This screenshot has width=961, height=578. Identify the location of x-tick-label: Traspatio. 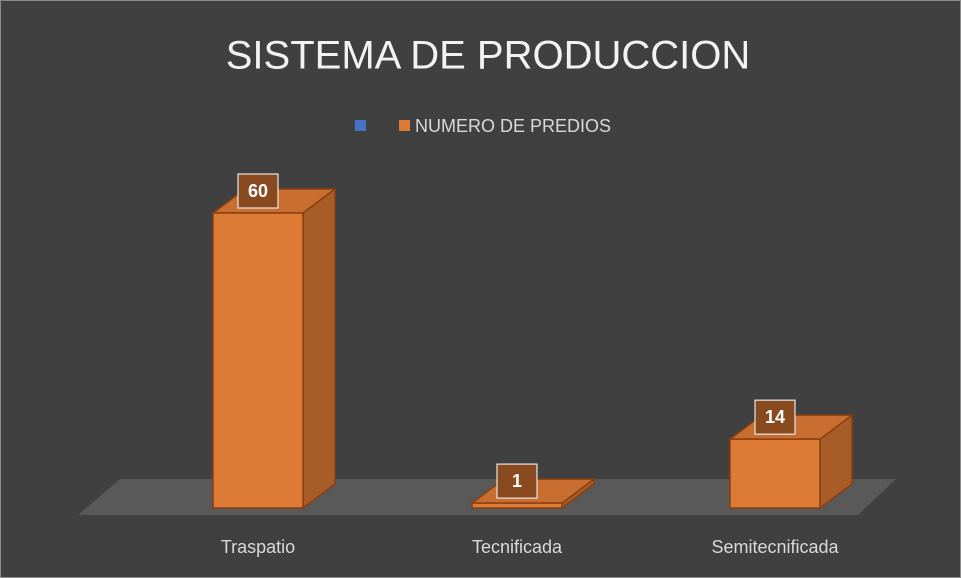
(258, 547).